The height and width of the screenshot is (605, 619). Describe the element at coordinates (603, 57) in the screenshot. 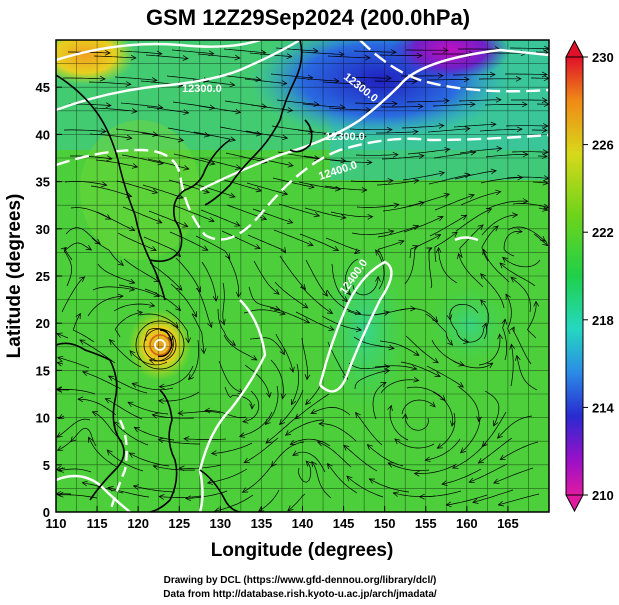

I see `colorbar-label: 230` at that location.